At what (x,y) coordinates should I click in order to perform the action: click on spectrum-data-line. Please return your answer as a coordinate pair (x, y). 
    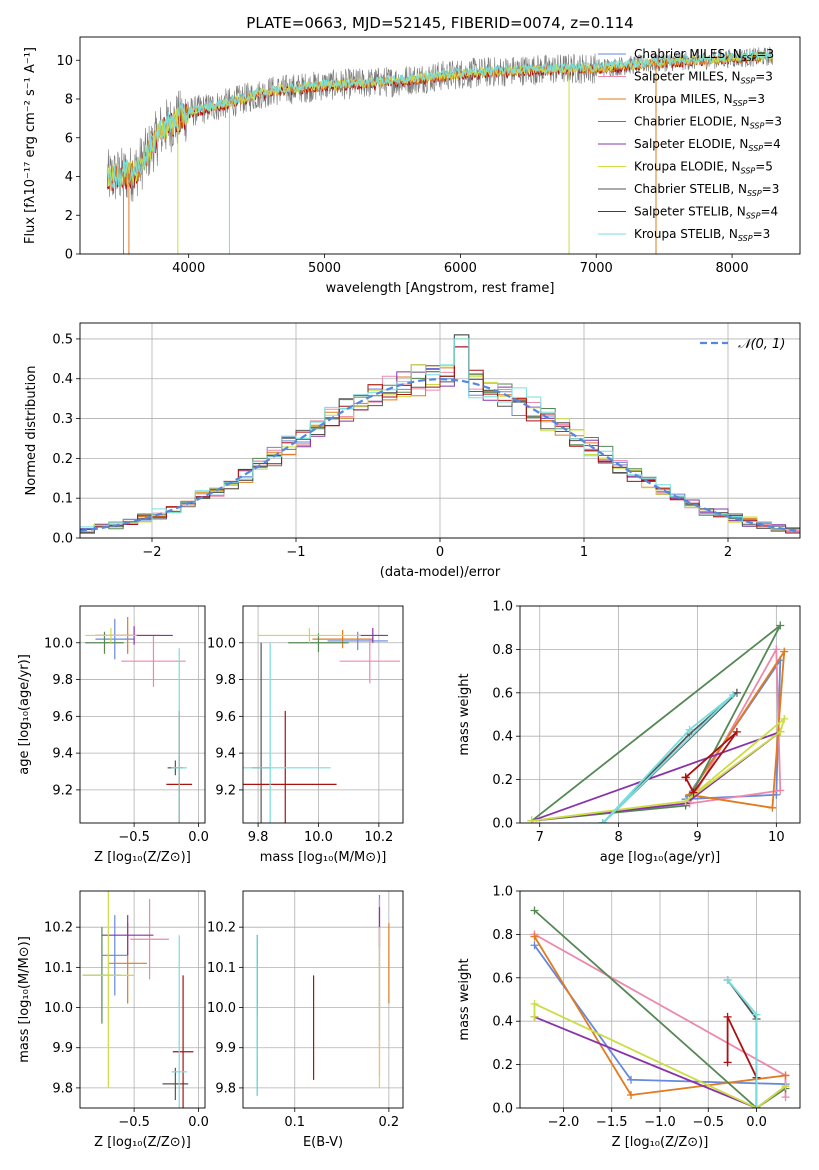
    Looking at the image, I should click on (439, 124).